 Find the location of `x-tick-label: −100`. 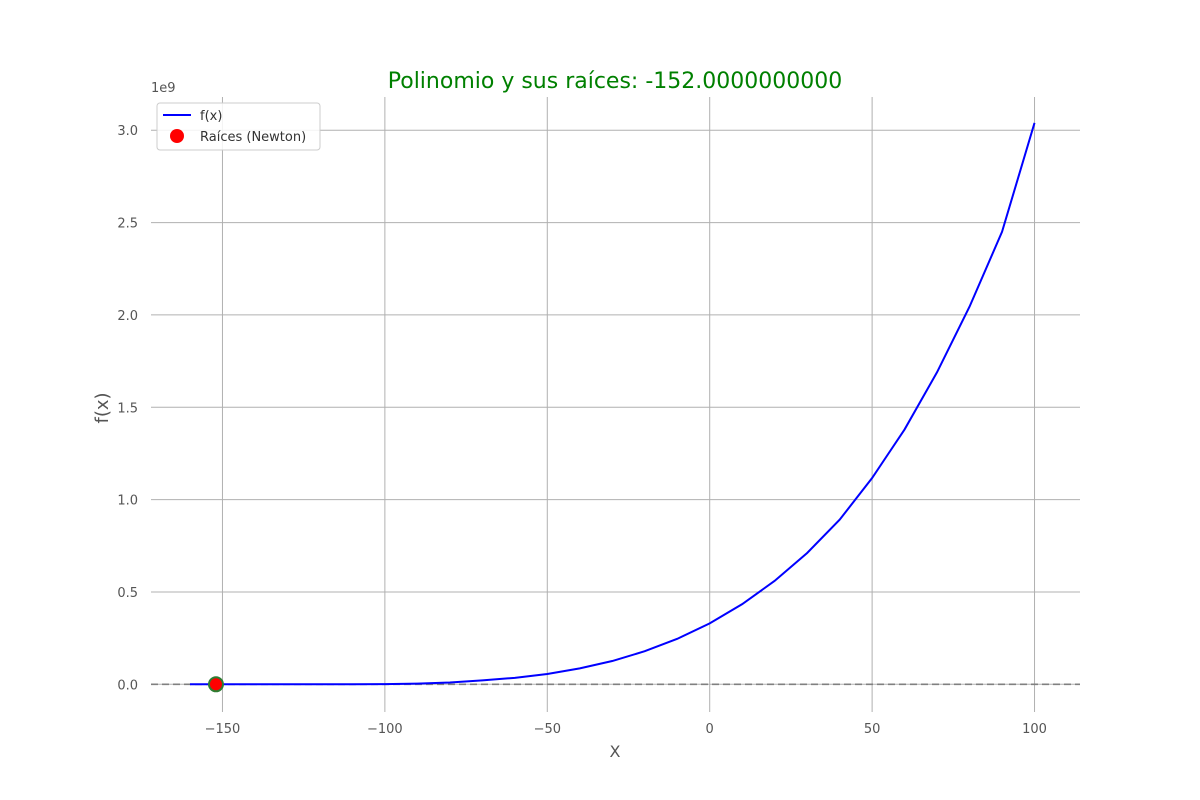

x-tick-label: −100 is located at coordinates (385, 729).